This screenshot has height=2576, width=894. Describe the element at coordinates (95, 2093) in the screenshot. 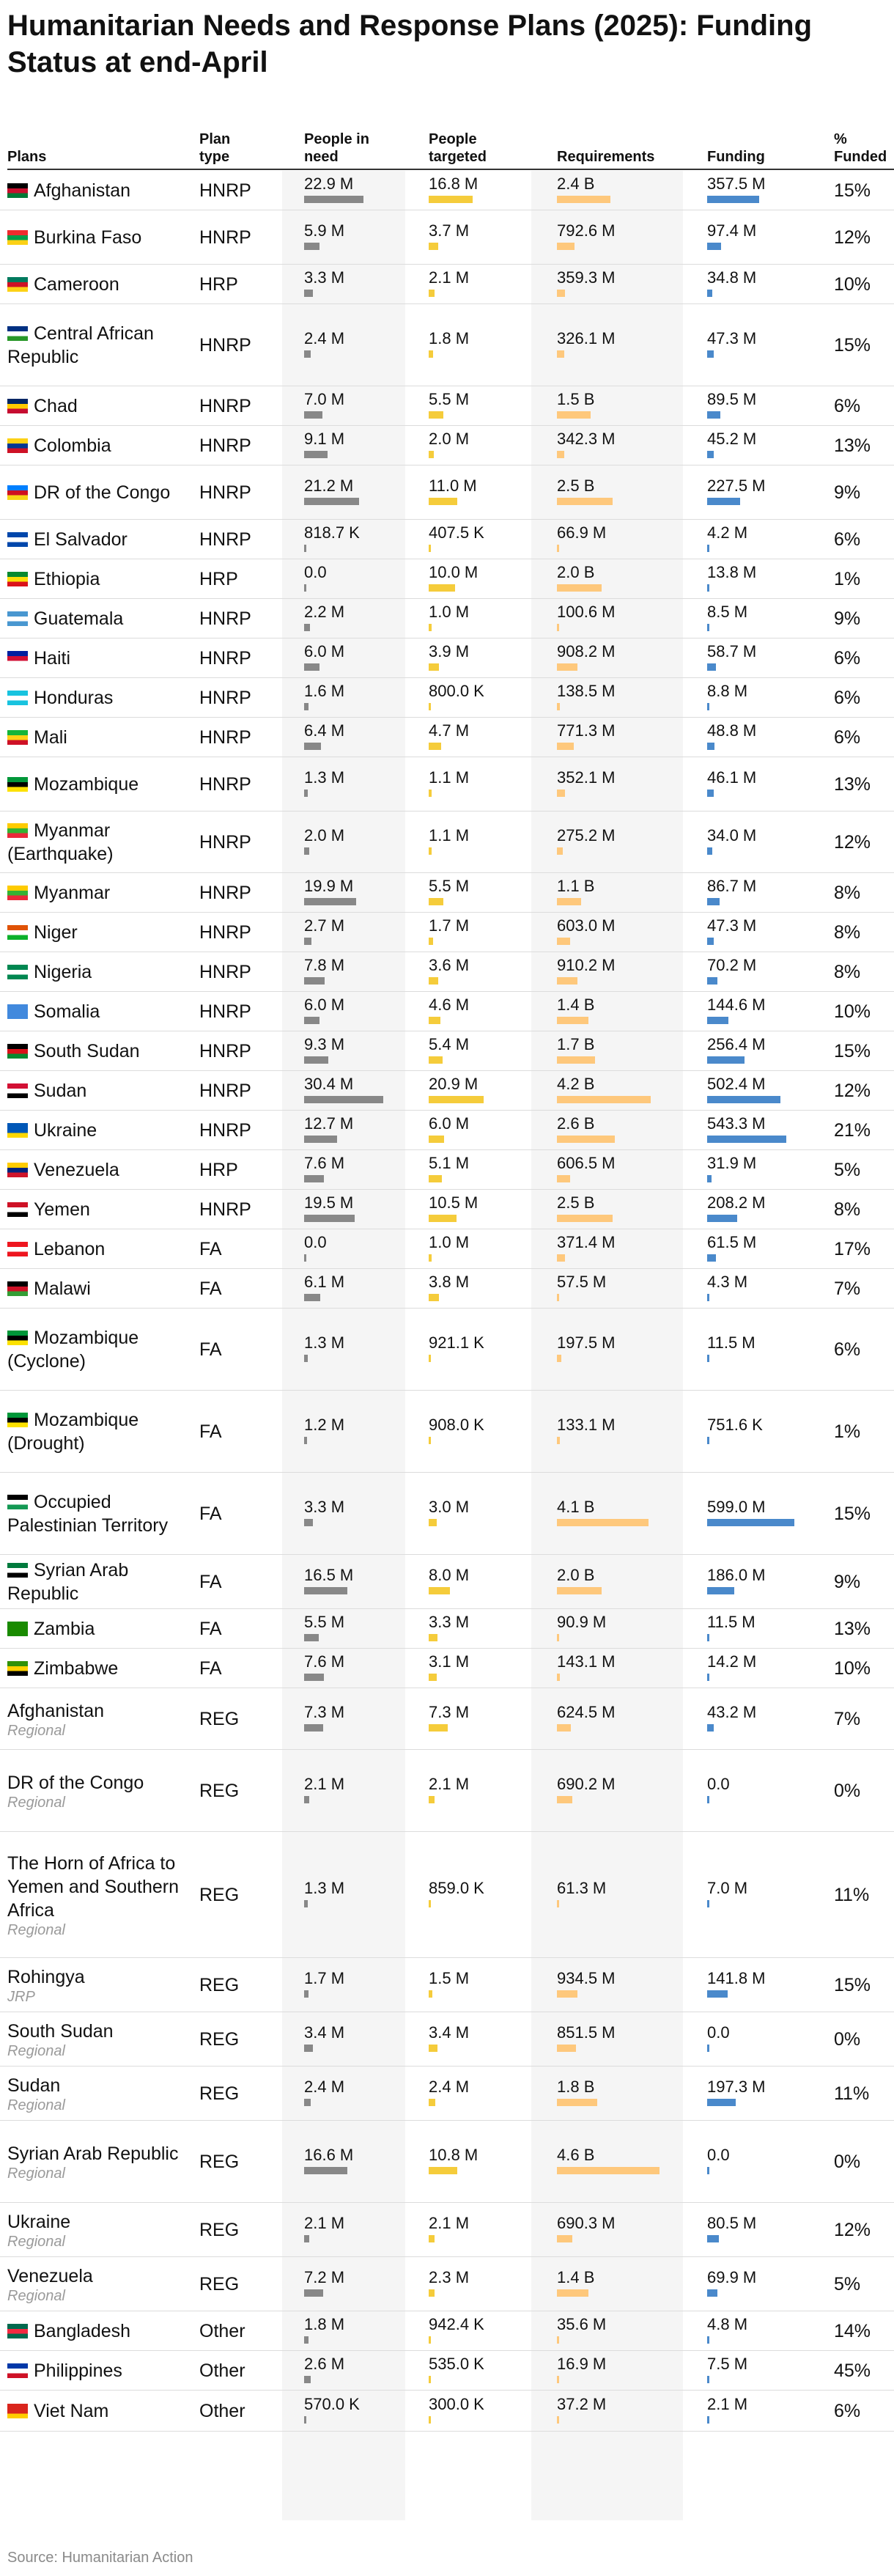

I see `plan-name-cell: Sudan Regional` at that location.